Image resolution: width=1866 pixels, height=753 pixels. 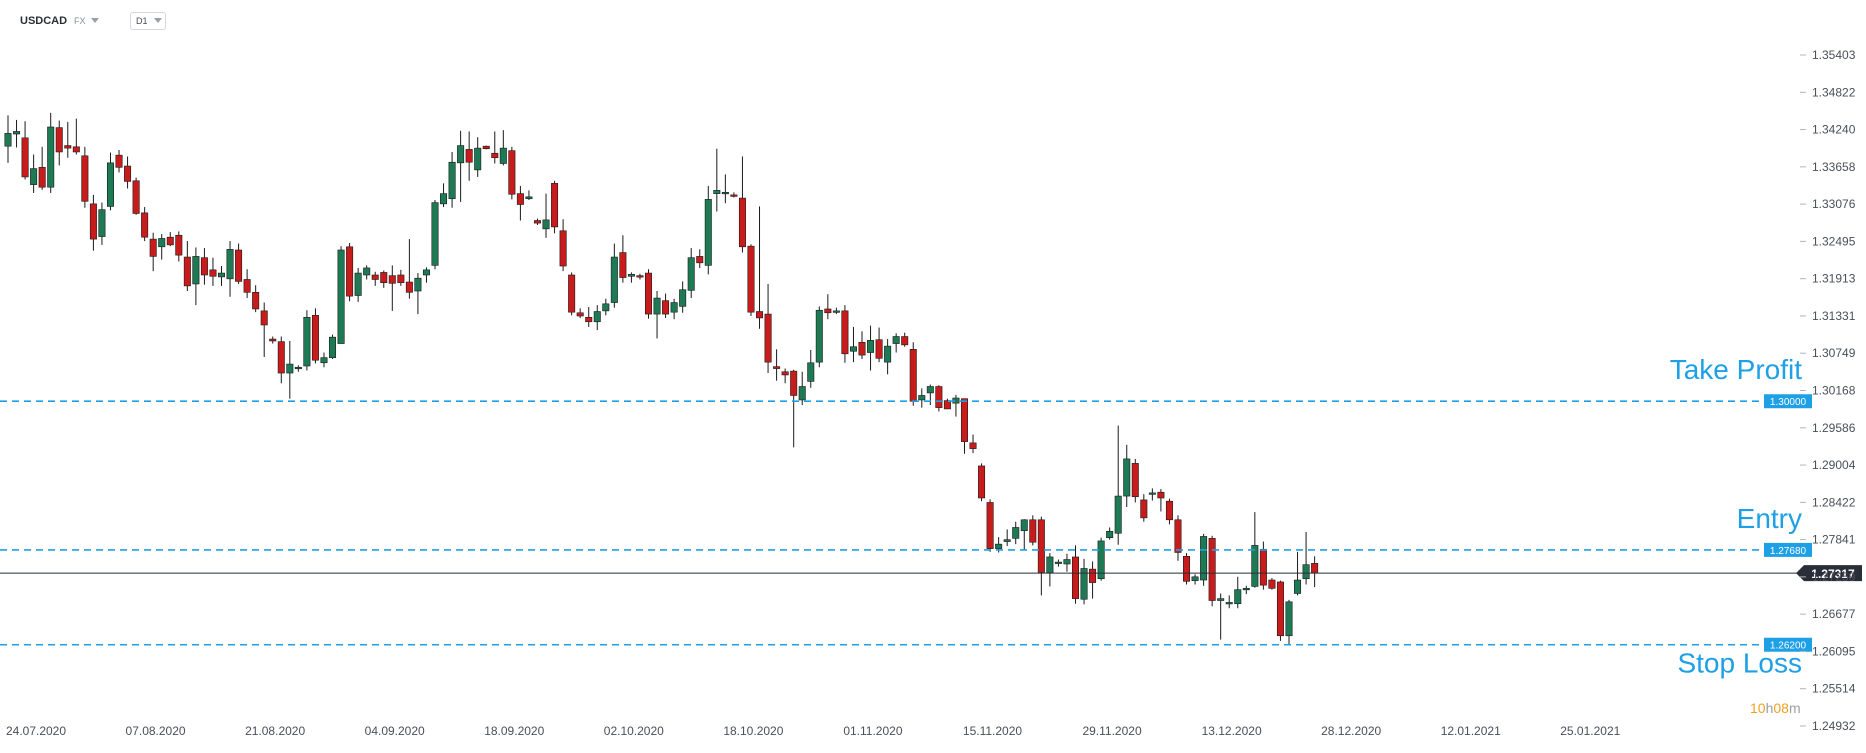 I want to click on x-tick-label: 02.10.2020, so click(x=634, y=731).